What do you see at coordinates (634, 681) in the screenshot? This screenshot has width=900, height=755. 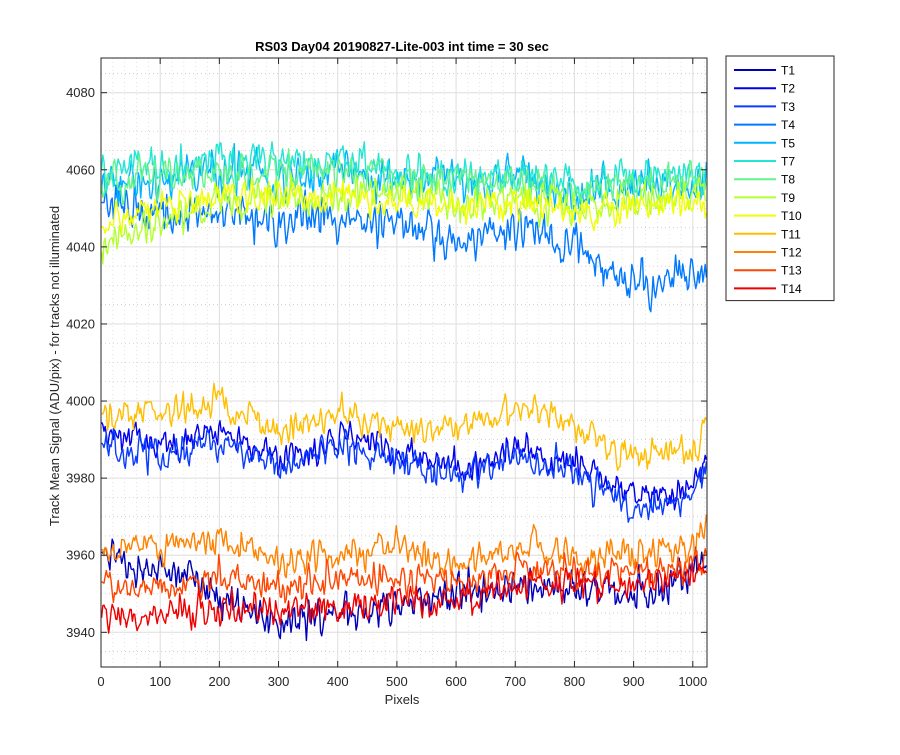 I see `x-tick-label: 900` at bounding box center [634, 681].